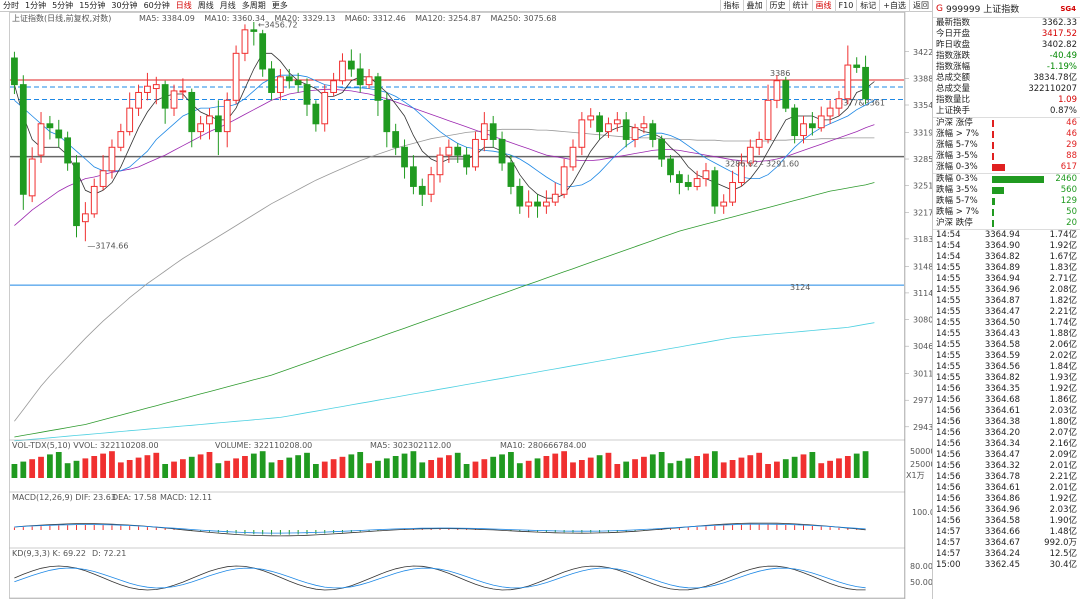  What do you see at coordinates (1063, 378) in the screenshot?
I see `tick-amount: 1.93亿` at bounding box center [1063, 378].